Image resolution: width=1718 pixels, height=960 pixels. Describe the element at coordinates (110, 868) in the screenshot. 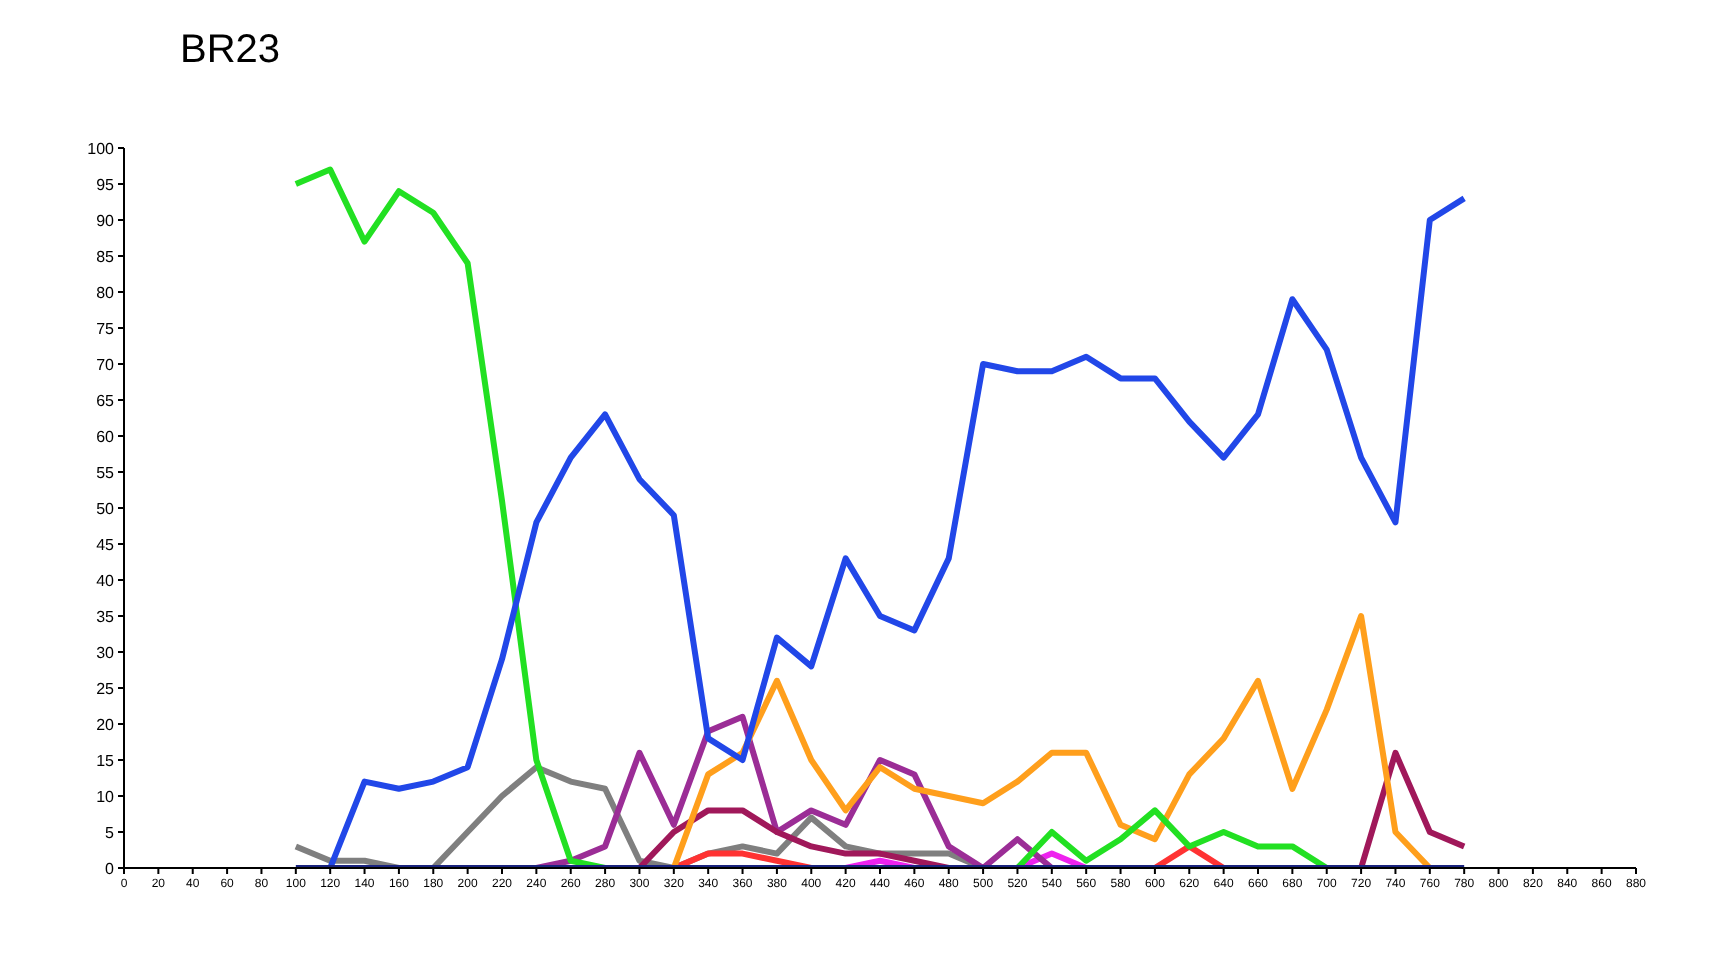

I see `y-tick-label: 0` at that location.